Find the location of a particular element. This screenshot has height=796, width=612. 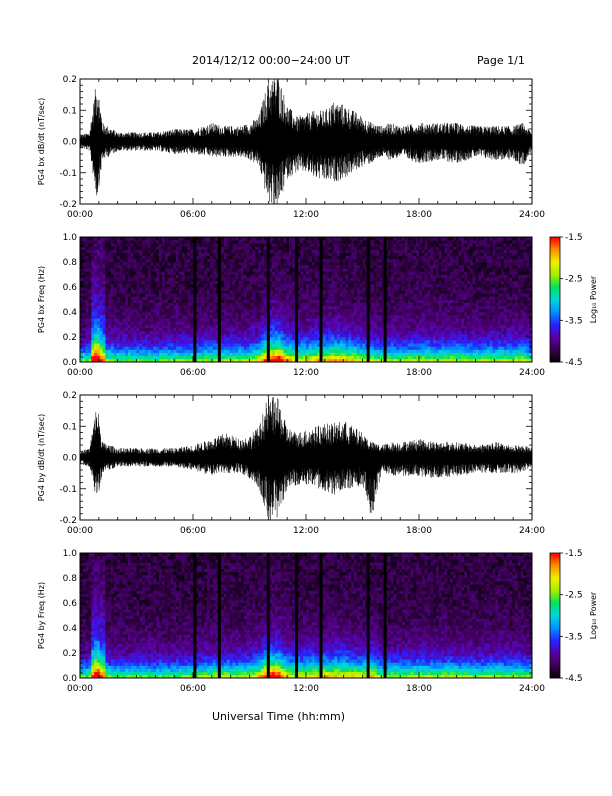

header-page: Page 1/1 is located at coordinates (501, 60).